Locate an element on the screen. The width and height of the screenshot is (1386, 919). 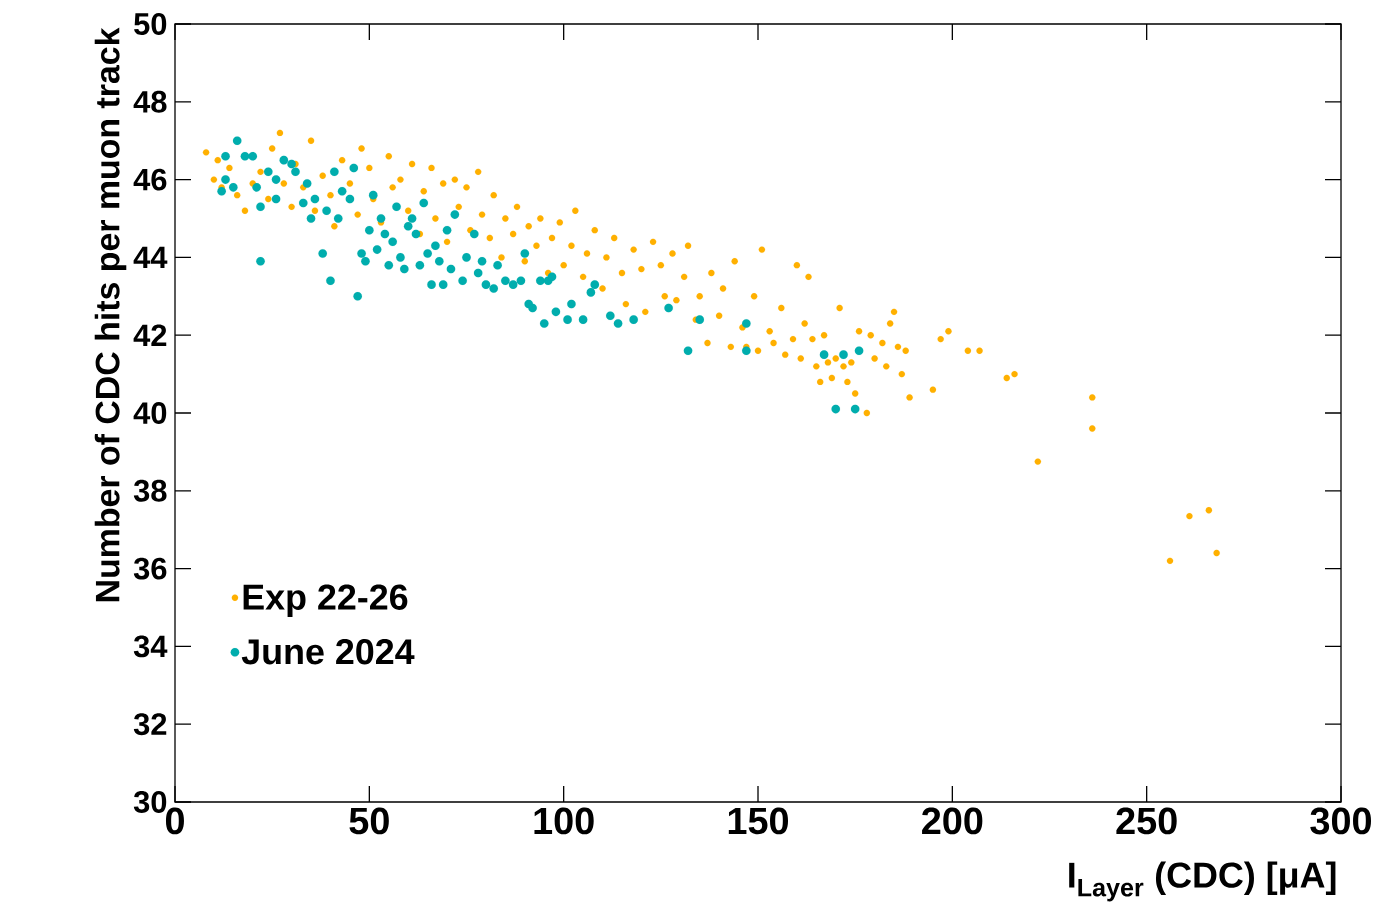
y-tick-label: 42 is located at coordinates (150, 335).